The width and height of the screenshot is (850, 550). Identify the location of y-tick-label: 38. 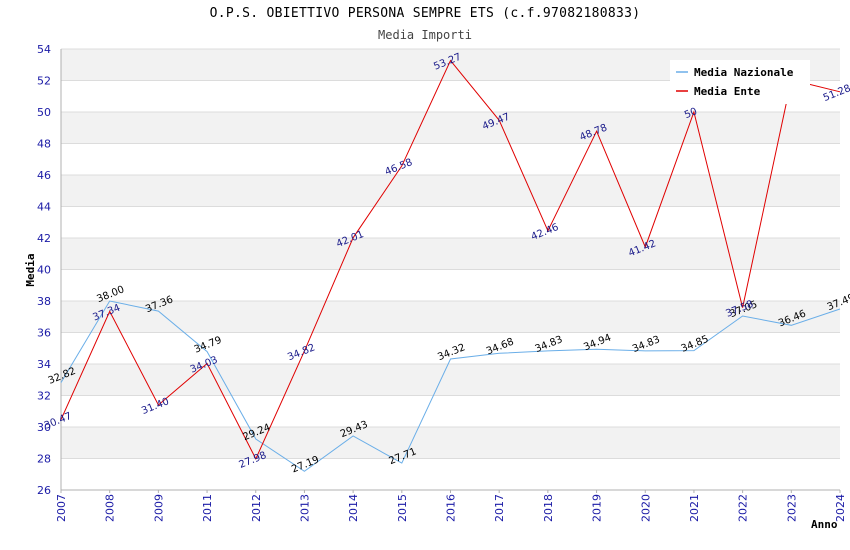
(44, 301).